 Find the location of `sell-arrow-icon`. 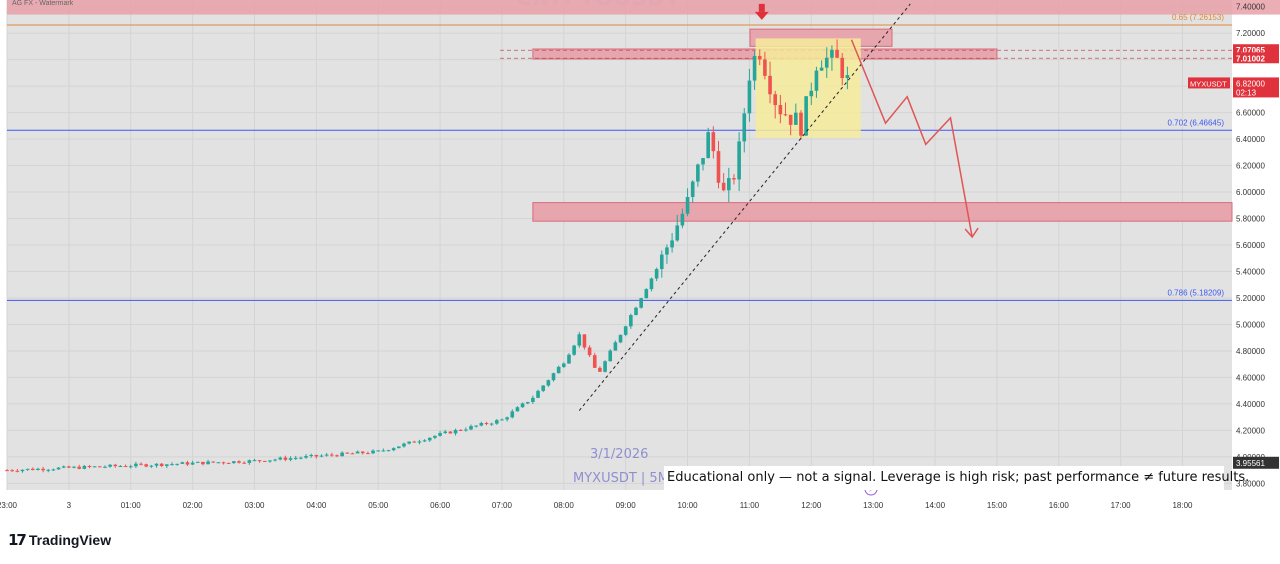

sell-arrow-icon is located at coordinates (761, 7).